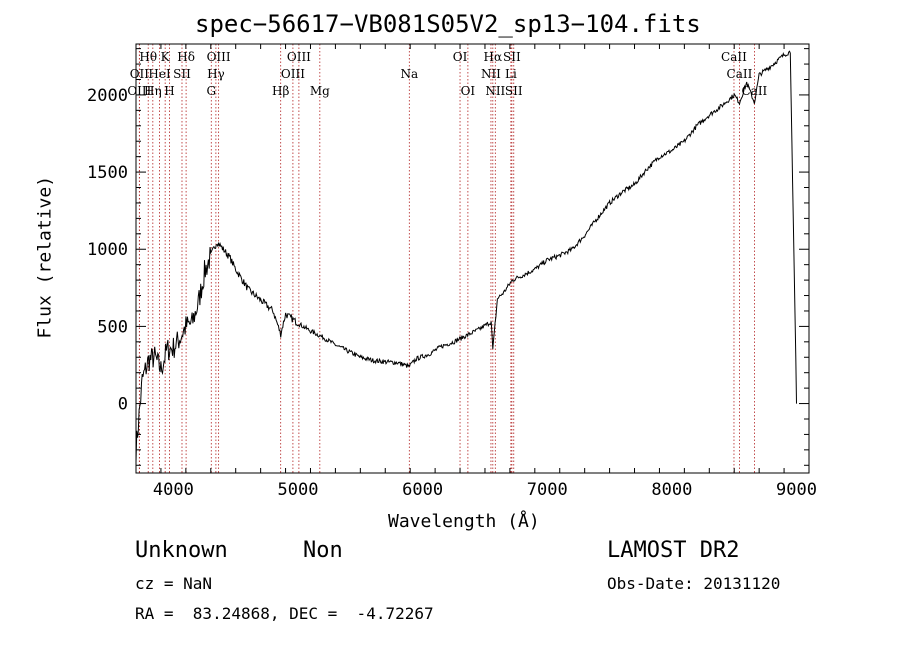 Image resolution: width=900 pixels, height=649 pixels. Describe the element at coordinates (123, 405) in the screenshot. I see `y-tick-label: 0` at that location.